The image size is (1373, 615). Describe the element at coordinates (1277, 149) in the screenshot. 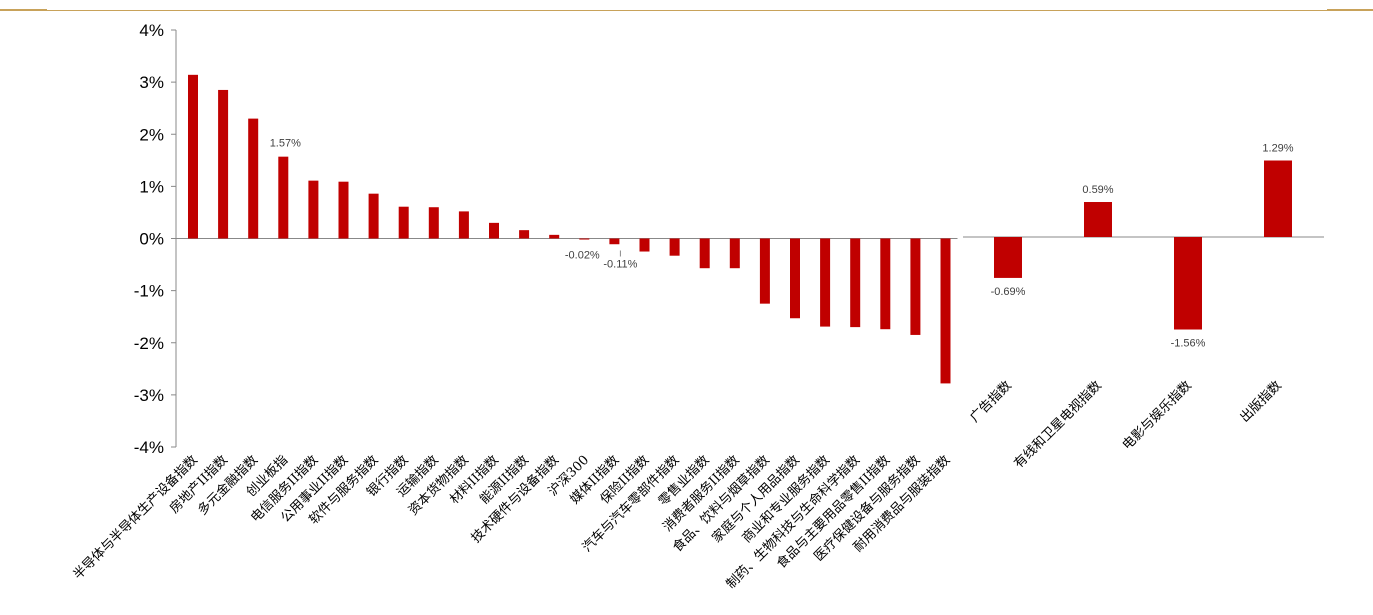

I see `data-label: 1.29%` at that location.